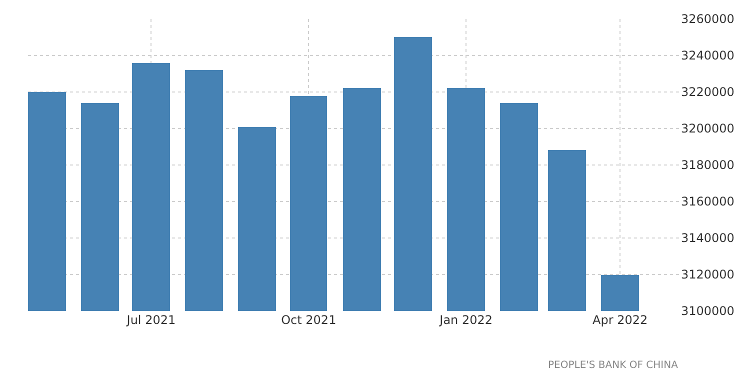 Image resolution: width=750 pixels, height=373 pixels. I want to click on y-tick-label: 3140000, so click(707, 238).